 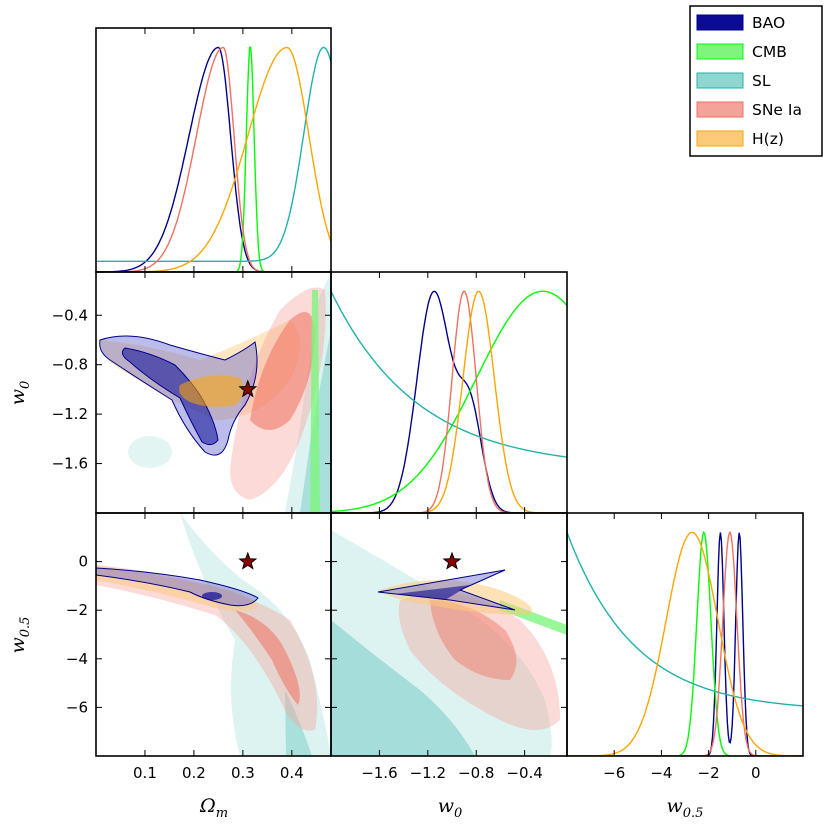 I want to click on x-tick-label: 0, so click(x=756, y=773).